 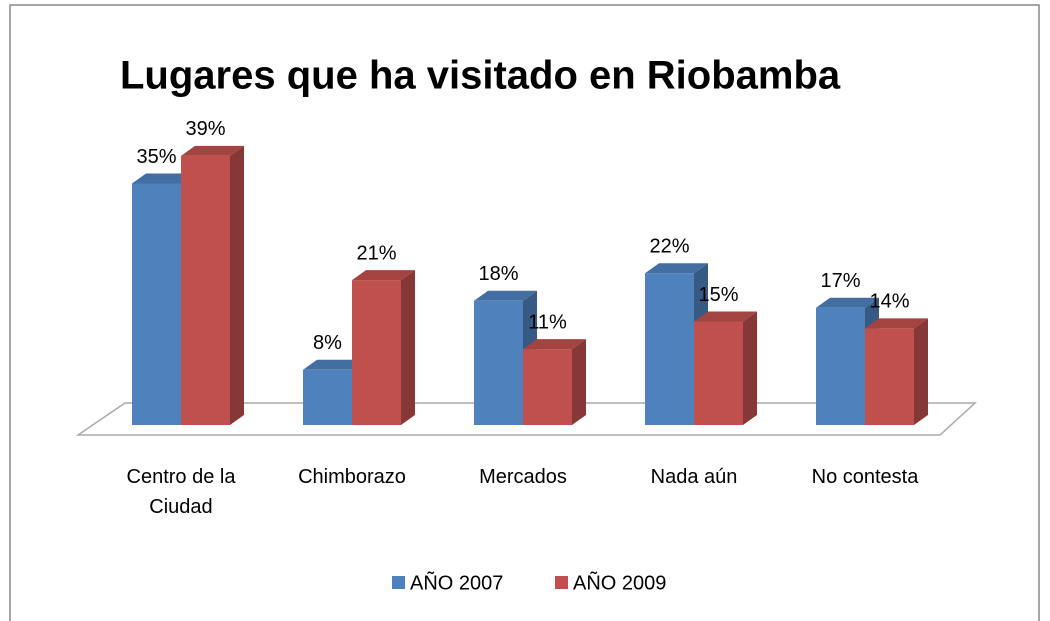 What do you see at coordinates (865, 477) in the screenshot?
I see `x-tick-label: No contesta` at bounding box center [865, 477].